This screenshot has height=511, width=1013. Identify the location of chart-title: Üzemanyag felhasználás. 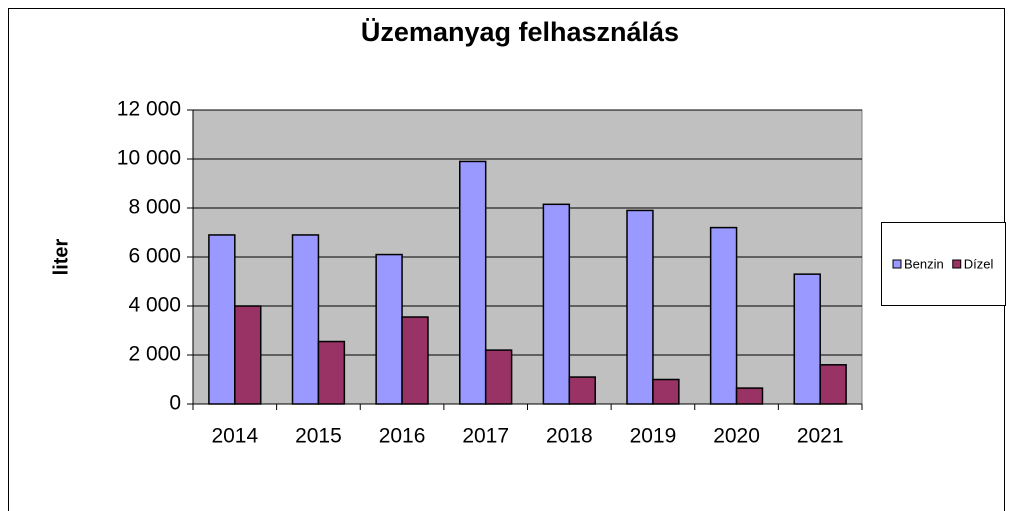
(520, 32).